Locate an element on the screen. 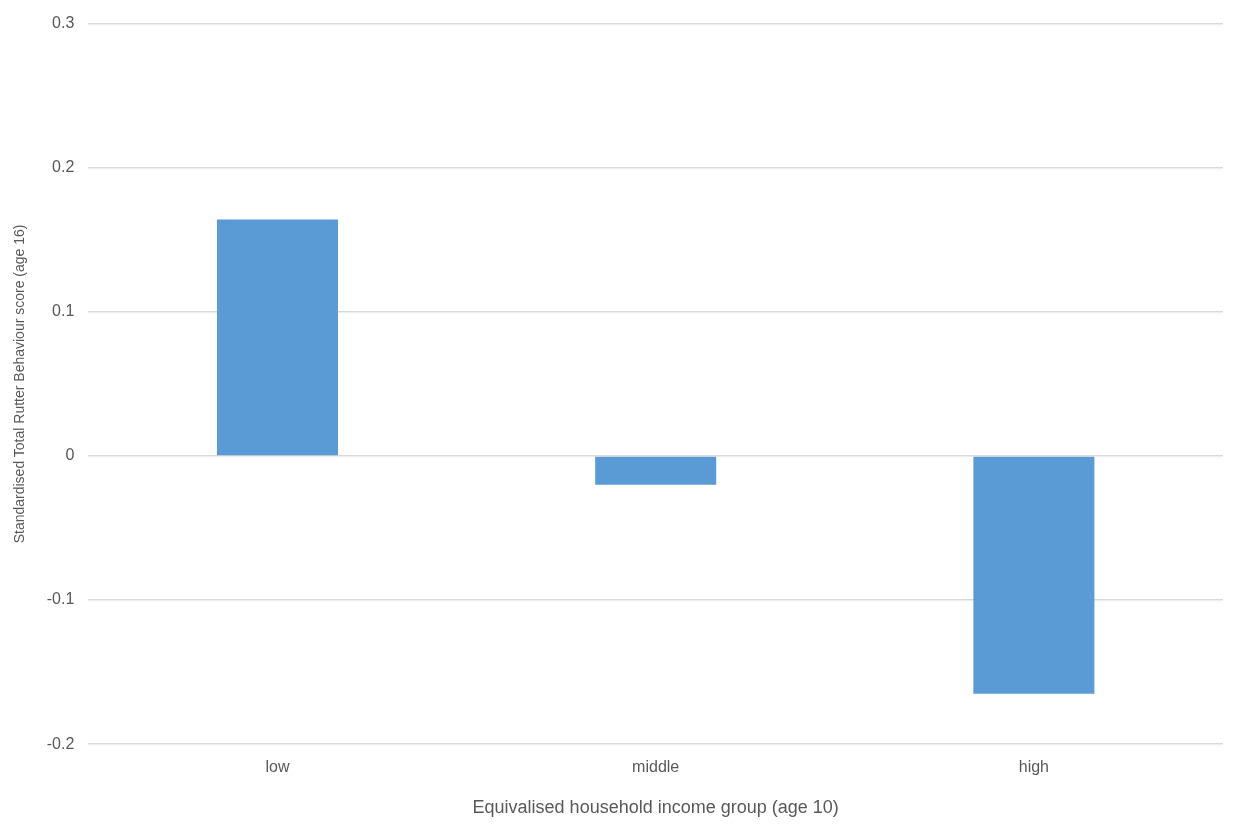  x-tick-label: high is located at coordinates (1034, 767).